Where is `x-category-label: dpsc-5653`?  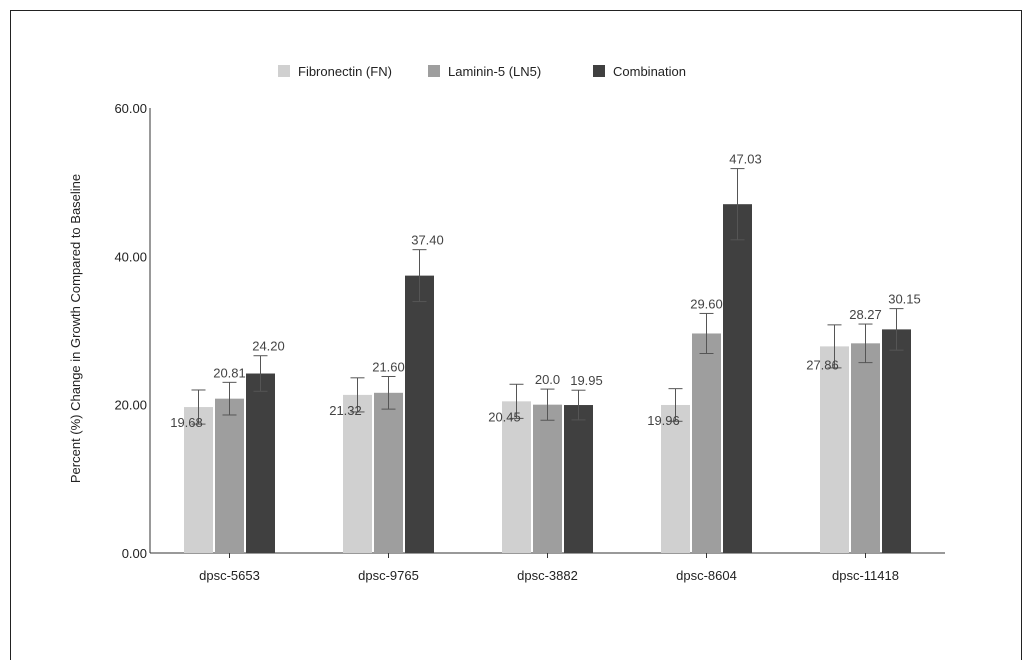 x-category-label: dpsc-5653 is located at coordinates (229, 575).